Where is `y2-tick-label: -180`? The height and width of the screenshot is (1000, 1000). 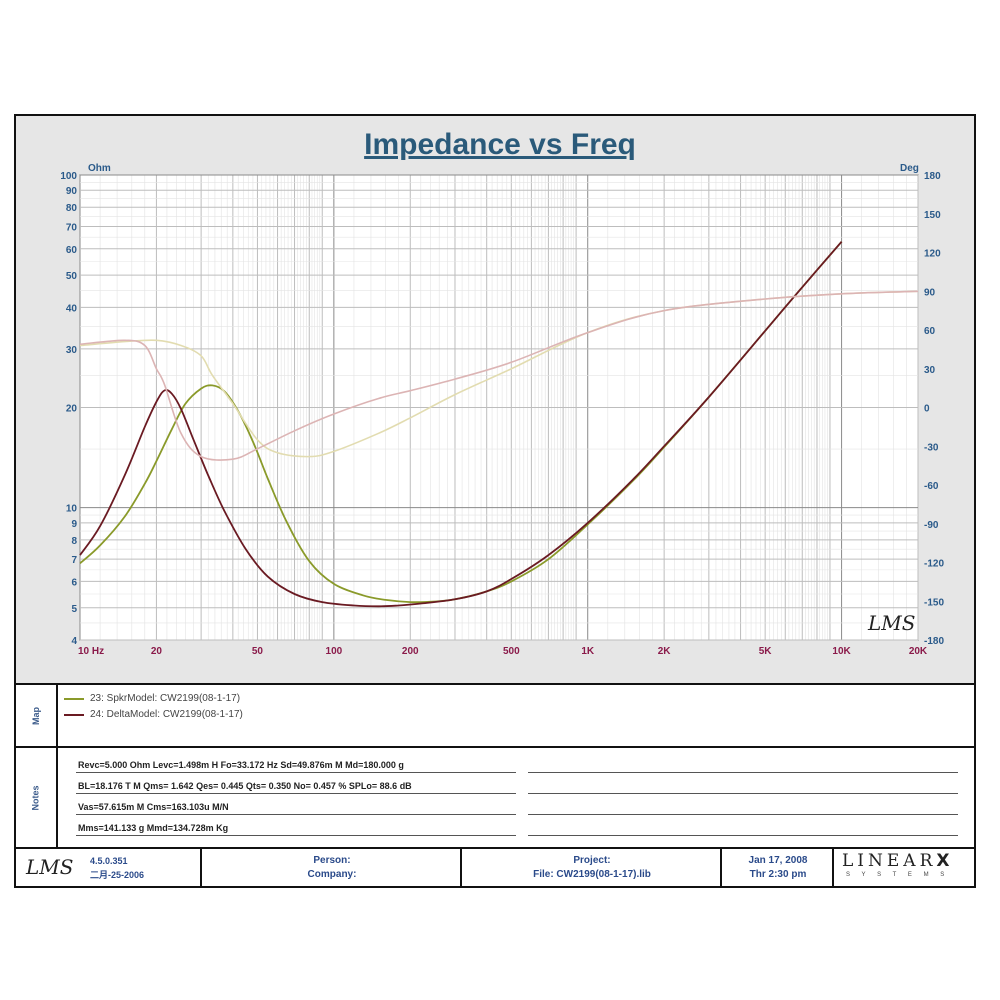
y2-tick-label: -180 is located at coordinates (934, 641).